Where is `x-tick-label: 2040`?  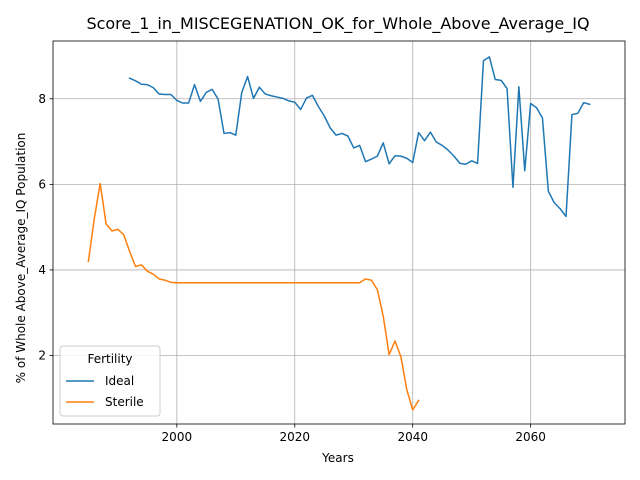
x-tick-label: 2040 is located at coordinates (412, 437).